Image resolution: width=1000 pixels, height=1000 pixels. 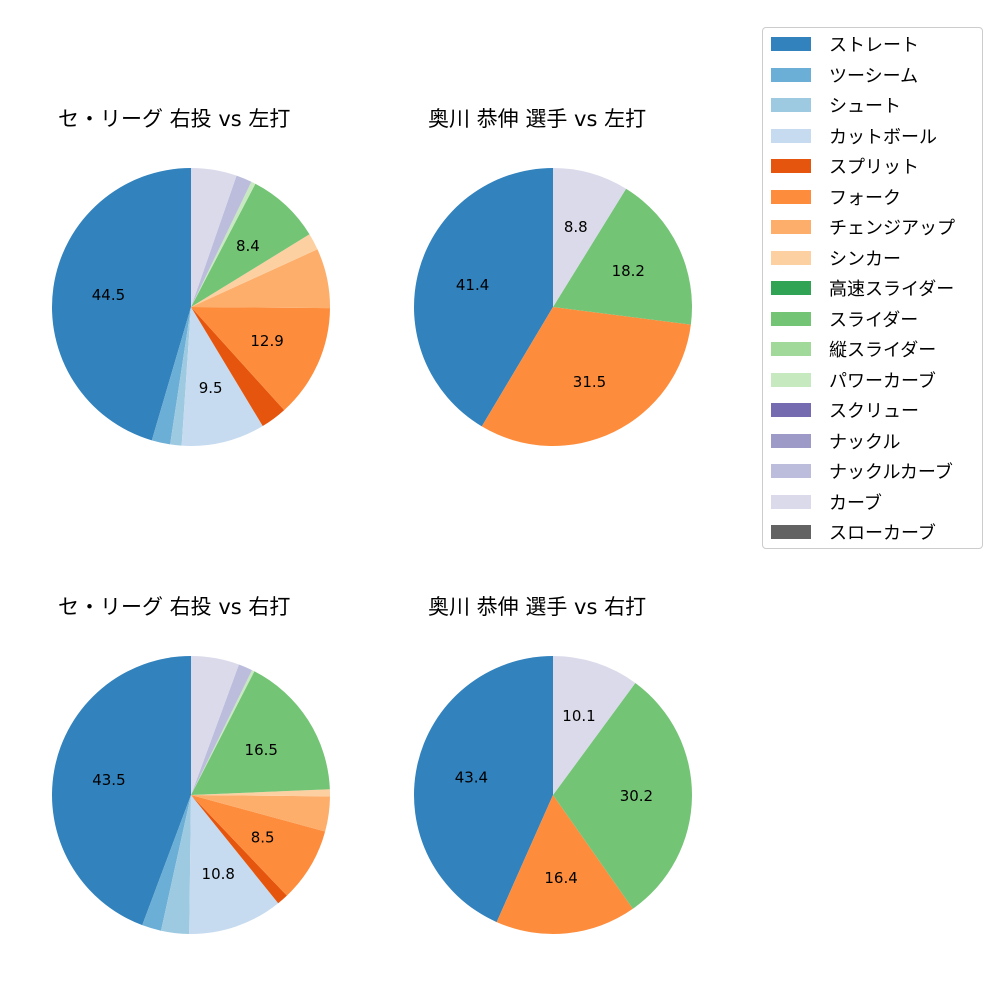 I want to click on pie-3-label-9: 16.5, so click(x=261, y=750).